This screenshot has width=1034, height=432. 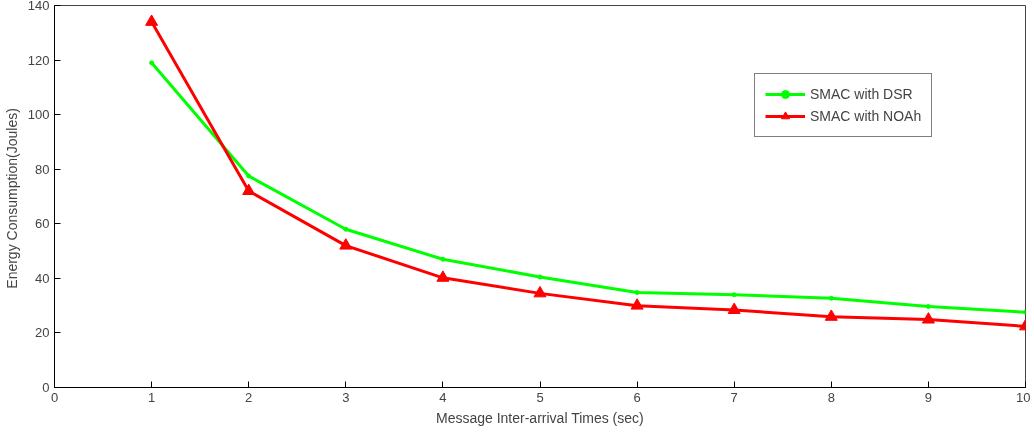 What do you see at coordinates (861, 94) in the screenshot?
I see `legend-label: SMAC with DSR` at bounding box center [861, 94].